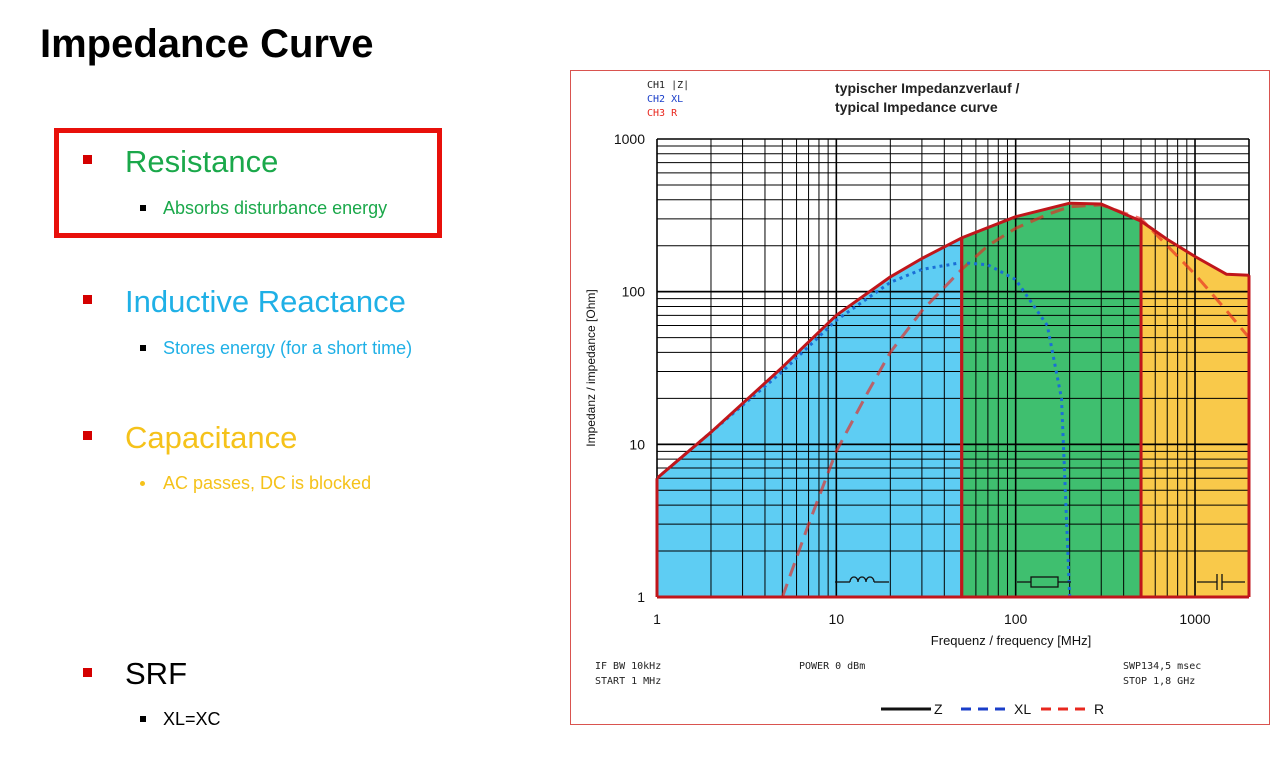  Describe the element at coordinates (809, 417) in the screenshot. I see `region-inductive` at that location.